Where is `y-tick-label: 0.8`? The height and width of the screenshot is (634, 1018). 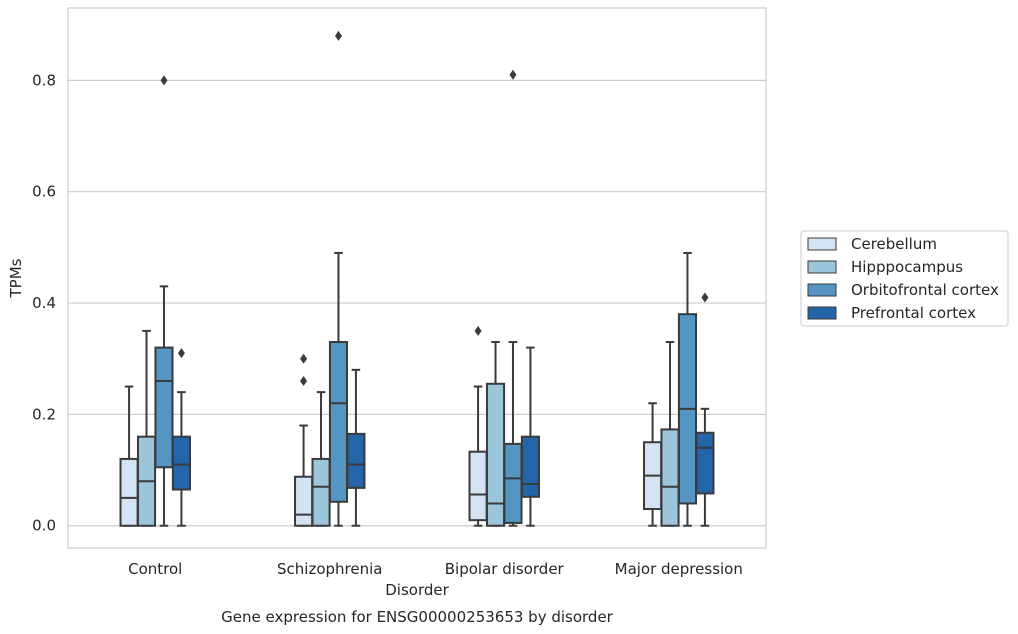 y-tick-label: 0.8 is located at coordinates (44, 80).